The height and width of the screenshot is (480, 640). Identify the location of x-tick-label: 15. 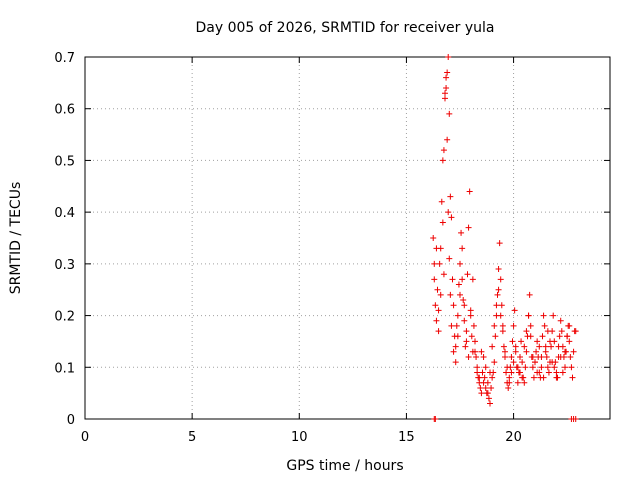
(406, 437).